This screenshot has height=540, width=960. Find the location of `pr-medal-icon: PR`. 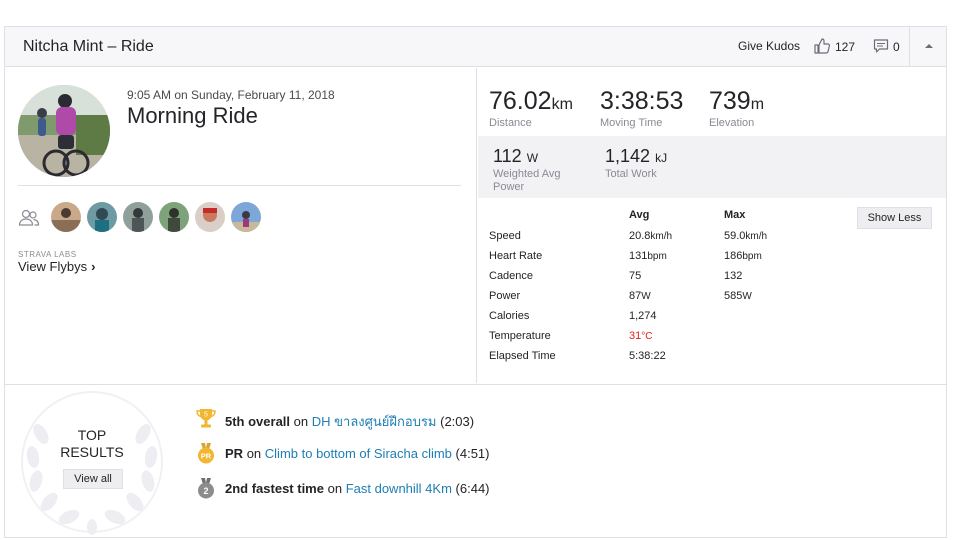

pr-medal-icon: PR is located at coordinates (206, 453).